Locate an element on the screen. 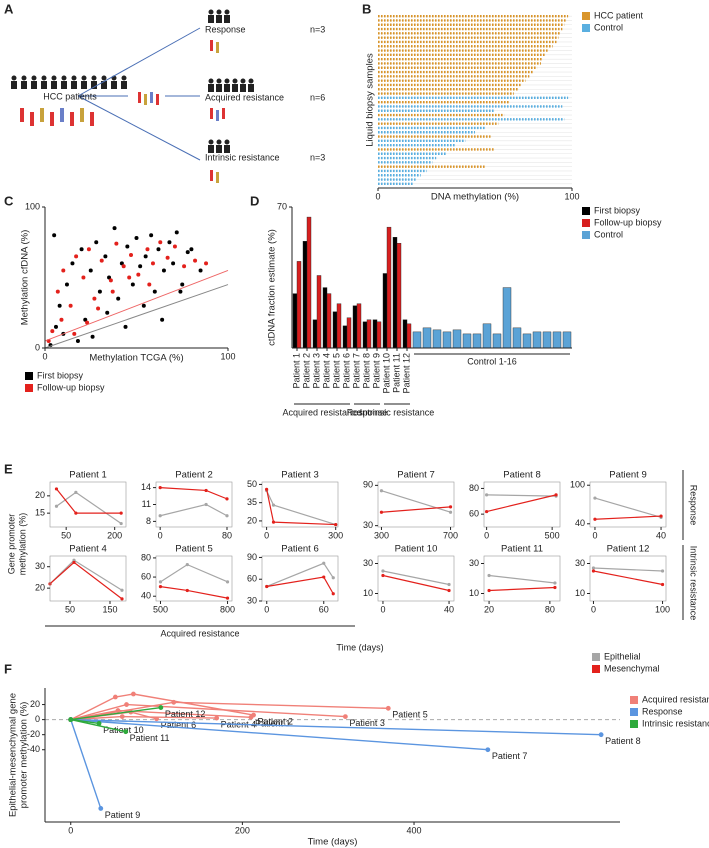 The width and height of the screenshot is (709, 848). point-label: Patient 1 is located at coordinates (273, 724).